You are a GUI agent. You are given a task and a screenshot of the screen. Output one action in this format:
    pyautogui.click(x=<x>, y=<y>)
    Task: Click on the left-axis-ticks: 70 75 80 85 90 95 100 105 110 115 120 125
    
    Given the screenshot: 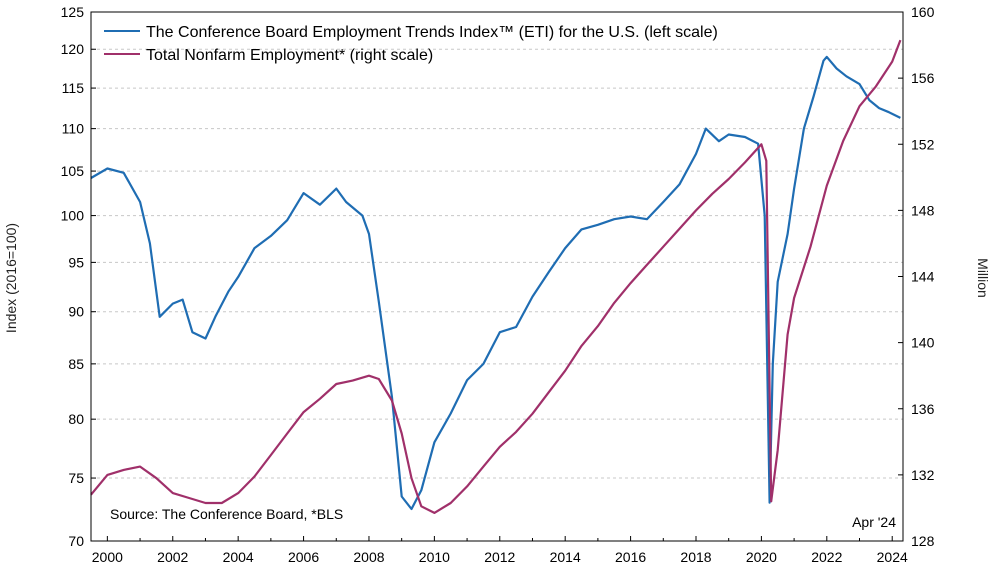 What is the action you would take?
    pyautogui.click(x=78, y=276)
    